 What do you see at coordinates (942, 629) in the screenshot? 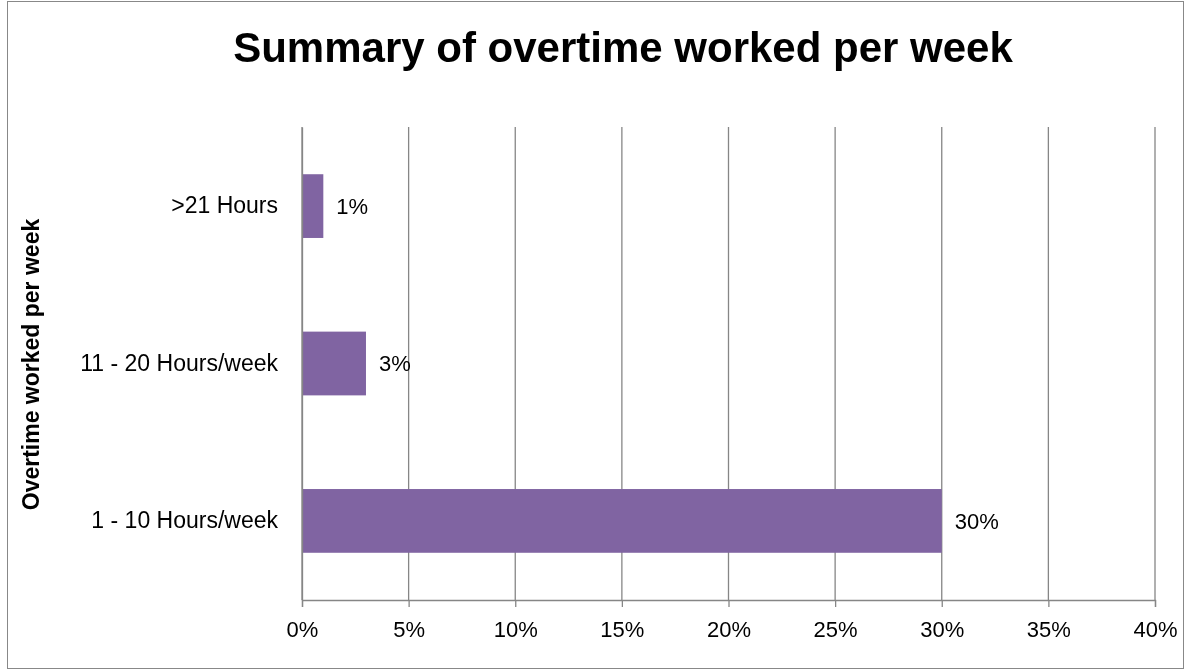
I see `x-tick-label: 30%` at bounding box center [942, 629].